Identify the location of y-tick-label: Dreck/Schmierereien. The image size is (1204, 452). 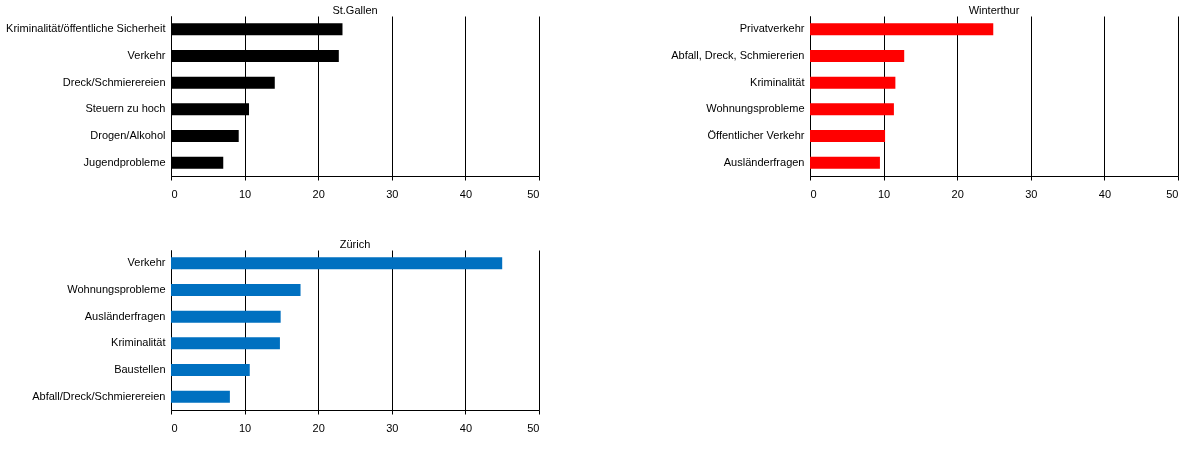
(114, 81).